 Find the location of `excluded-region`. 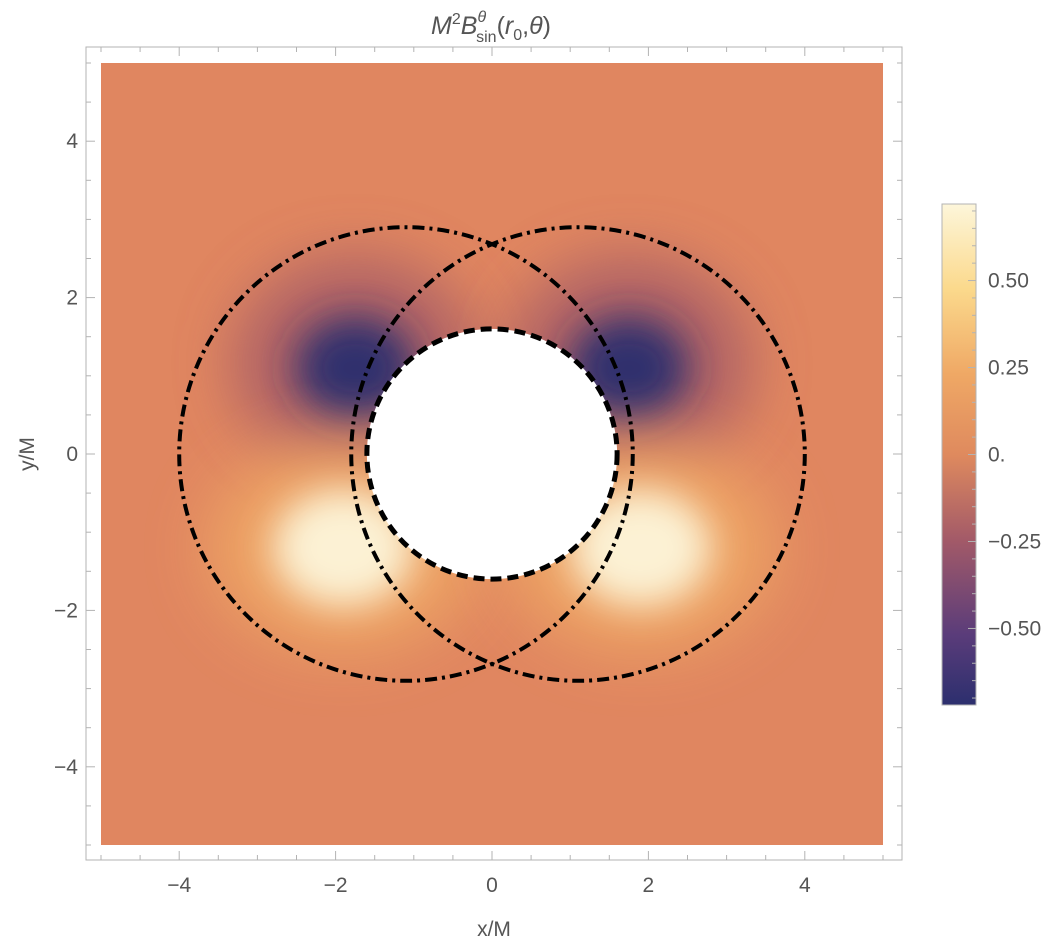

excluded-region is located at coordinates (492, 454).